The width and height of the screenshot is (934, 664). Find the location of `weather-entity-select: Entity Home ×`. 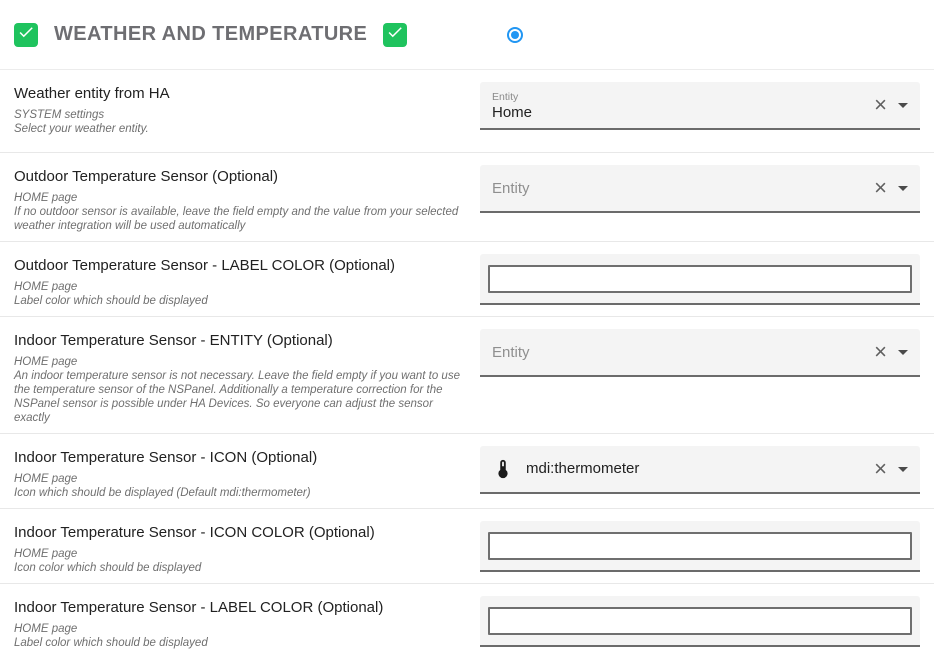

weather-entity-select: Entity Home × is located at coordinates (700, 106).